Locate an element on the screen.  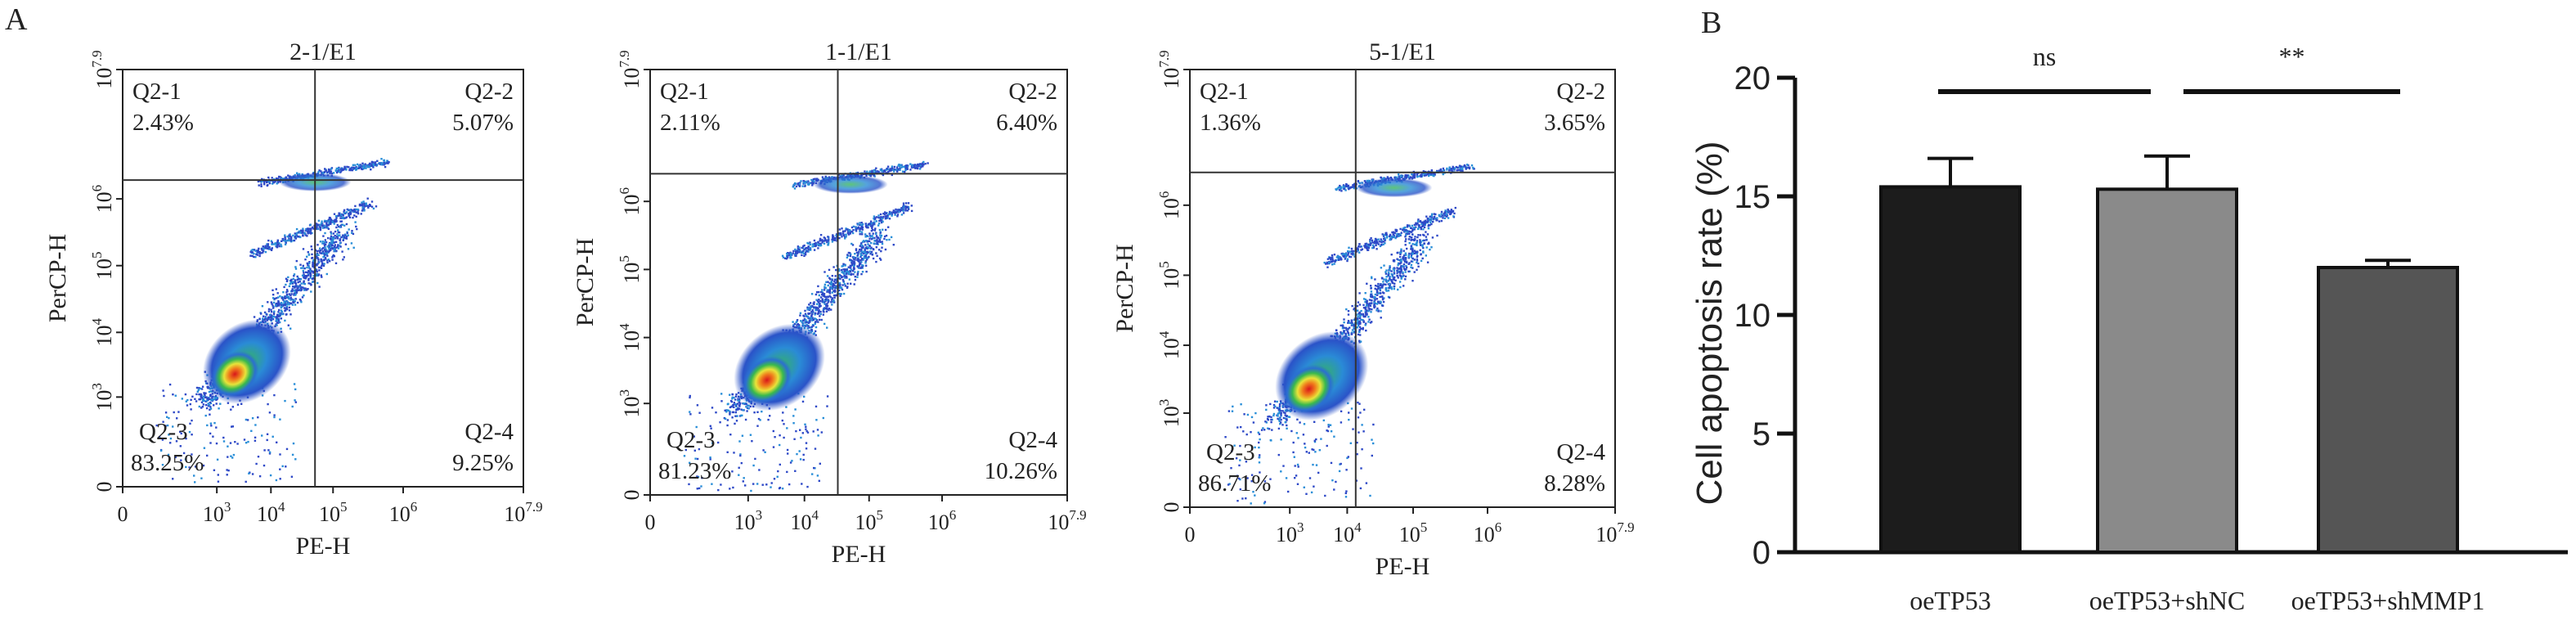
quadrant-name: Q2-2 is located at coordinates (489, 92).